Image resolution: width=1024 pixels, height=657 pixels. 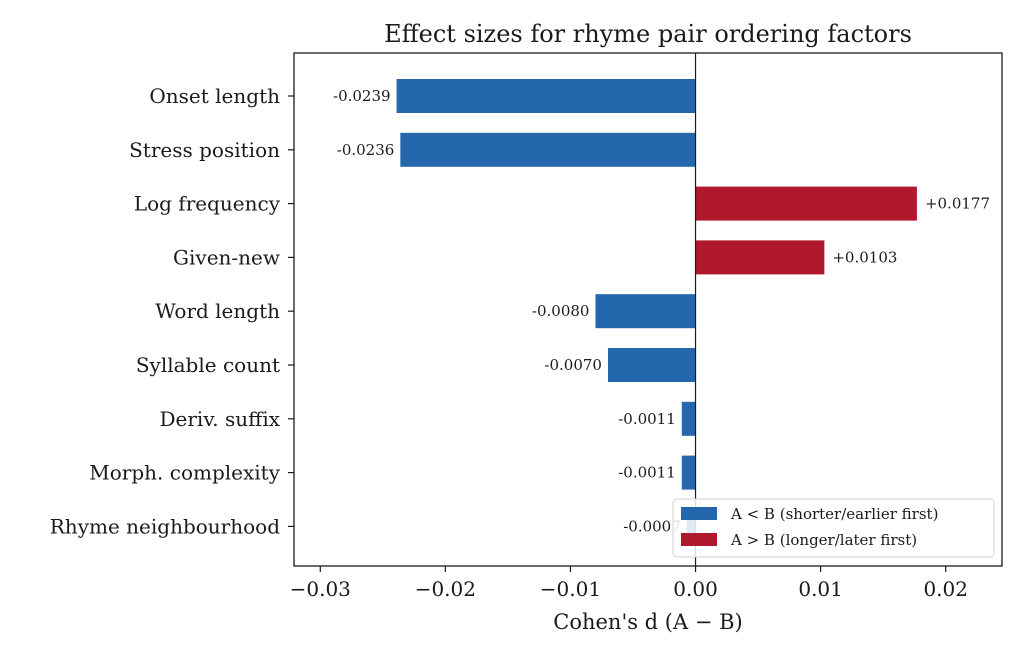 What do you see at coordinates (834, 514) in the screenshot?
I see `legend-label-negative: A < B (shorter/earlier first)` at bounding box center [834, 514].